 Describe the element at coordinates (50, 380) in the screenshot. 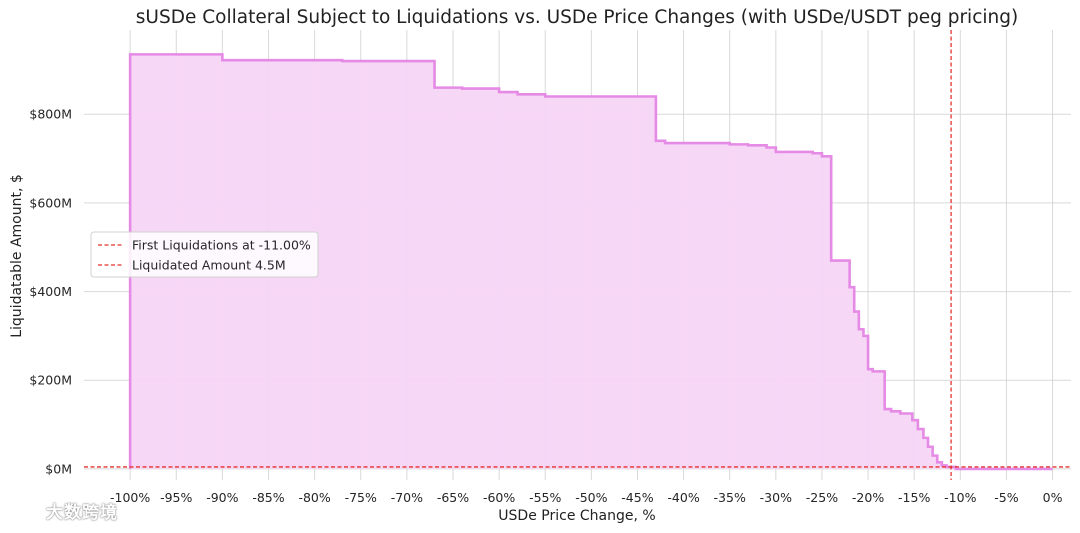

I see `y-tick-label: $200M` at that location.